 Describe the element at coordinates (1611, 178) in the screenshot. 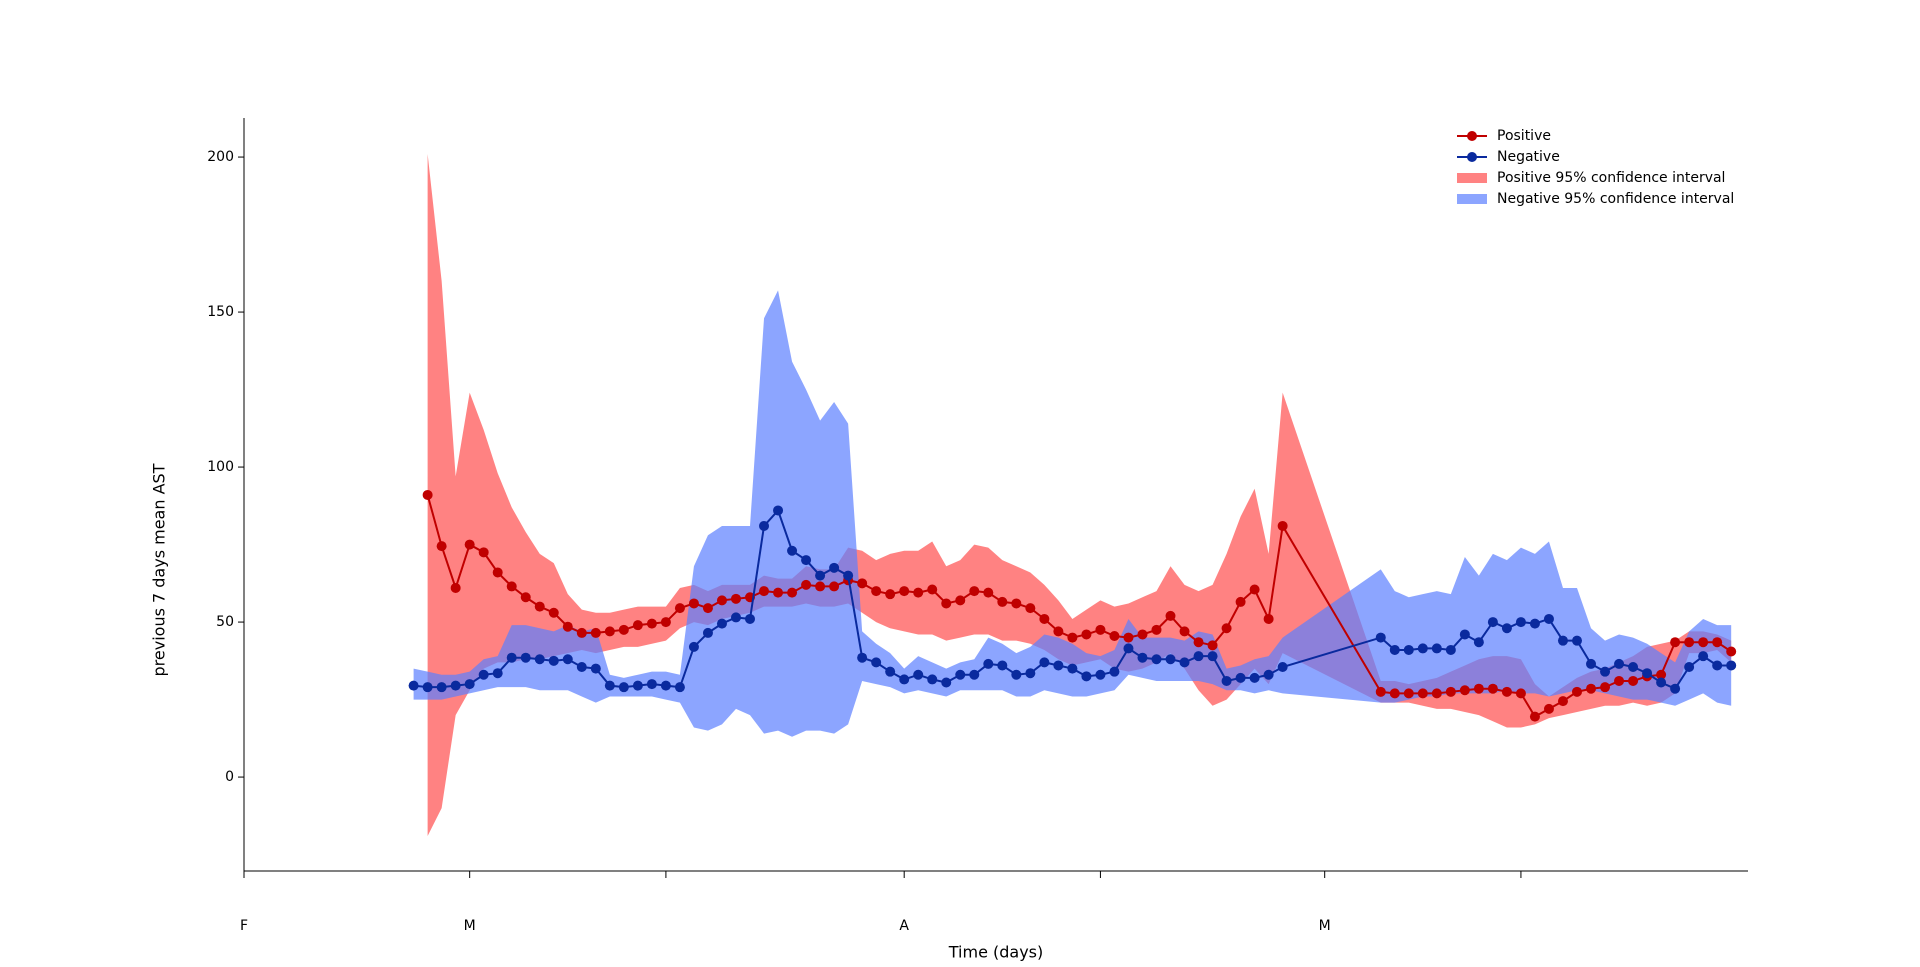

I see `legend-label: Positive 95% confidence interval` at that location.